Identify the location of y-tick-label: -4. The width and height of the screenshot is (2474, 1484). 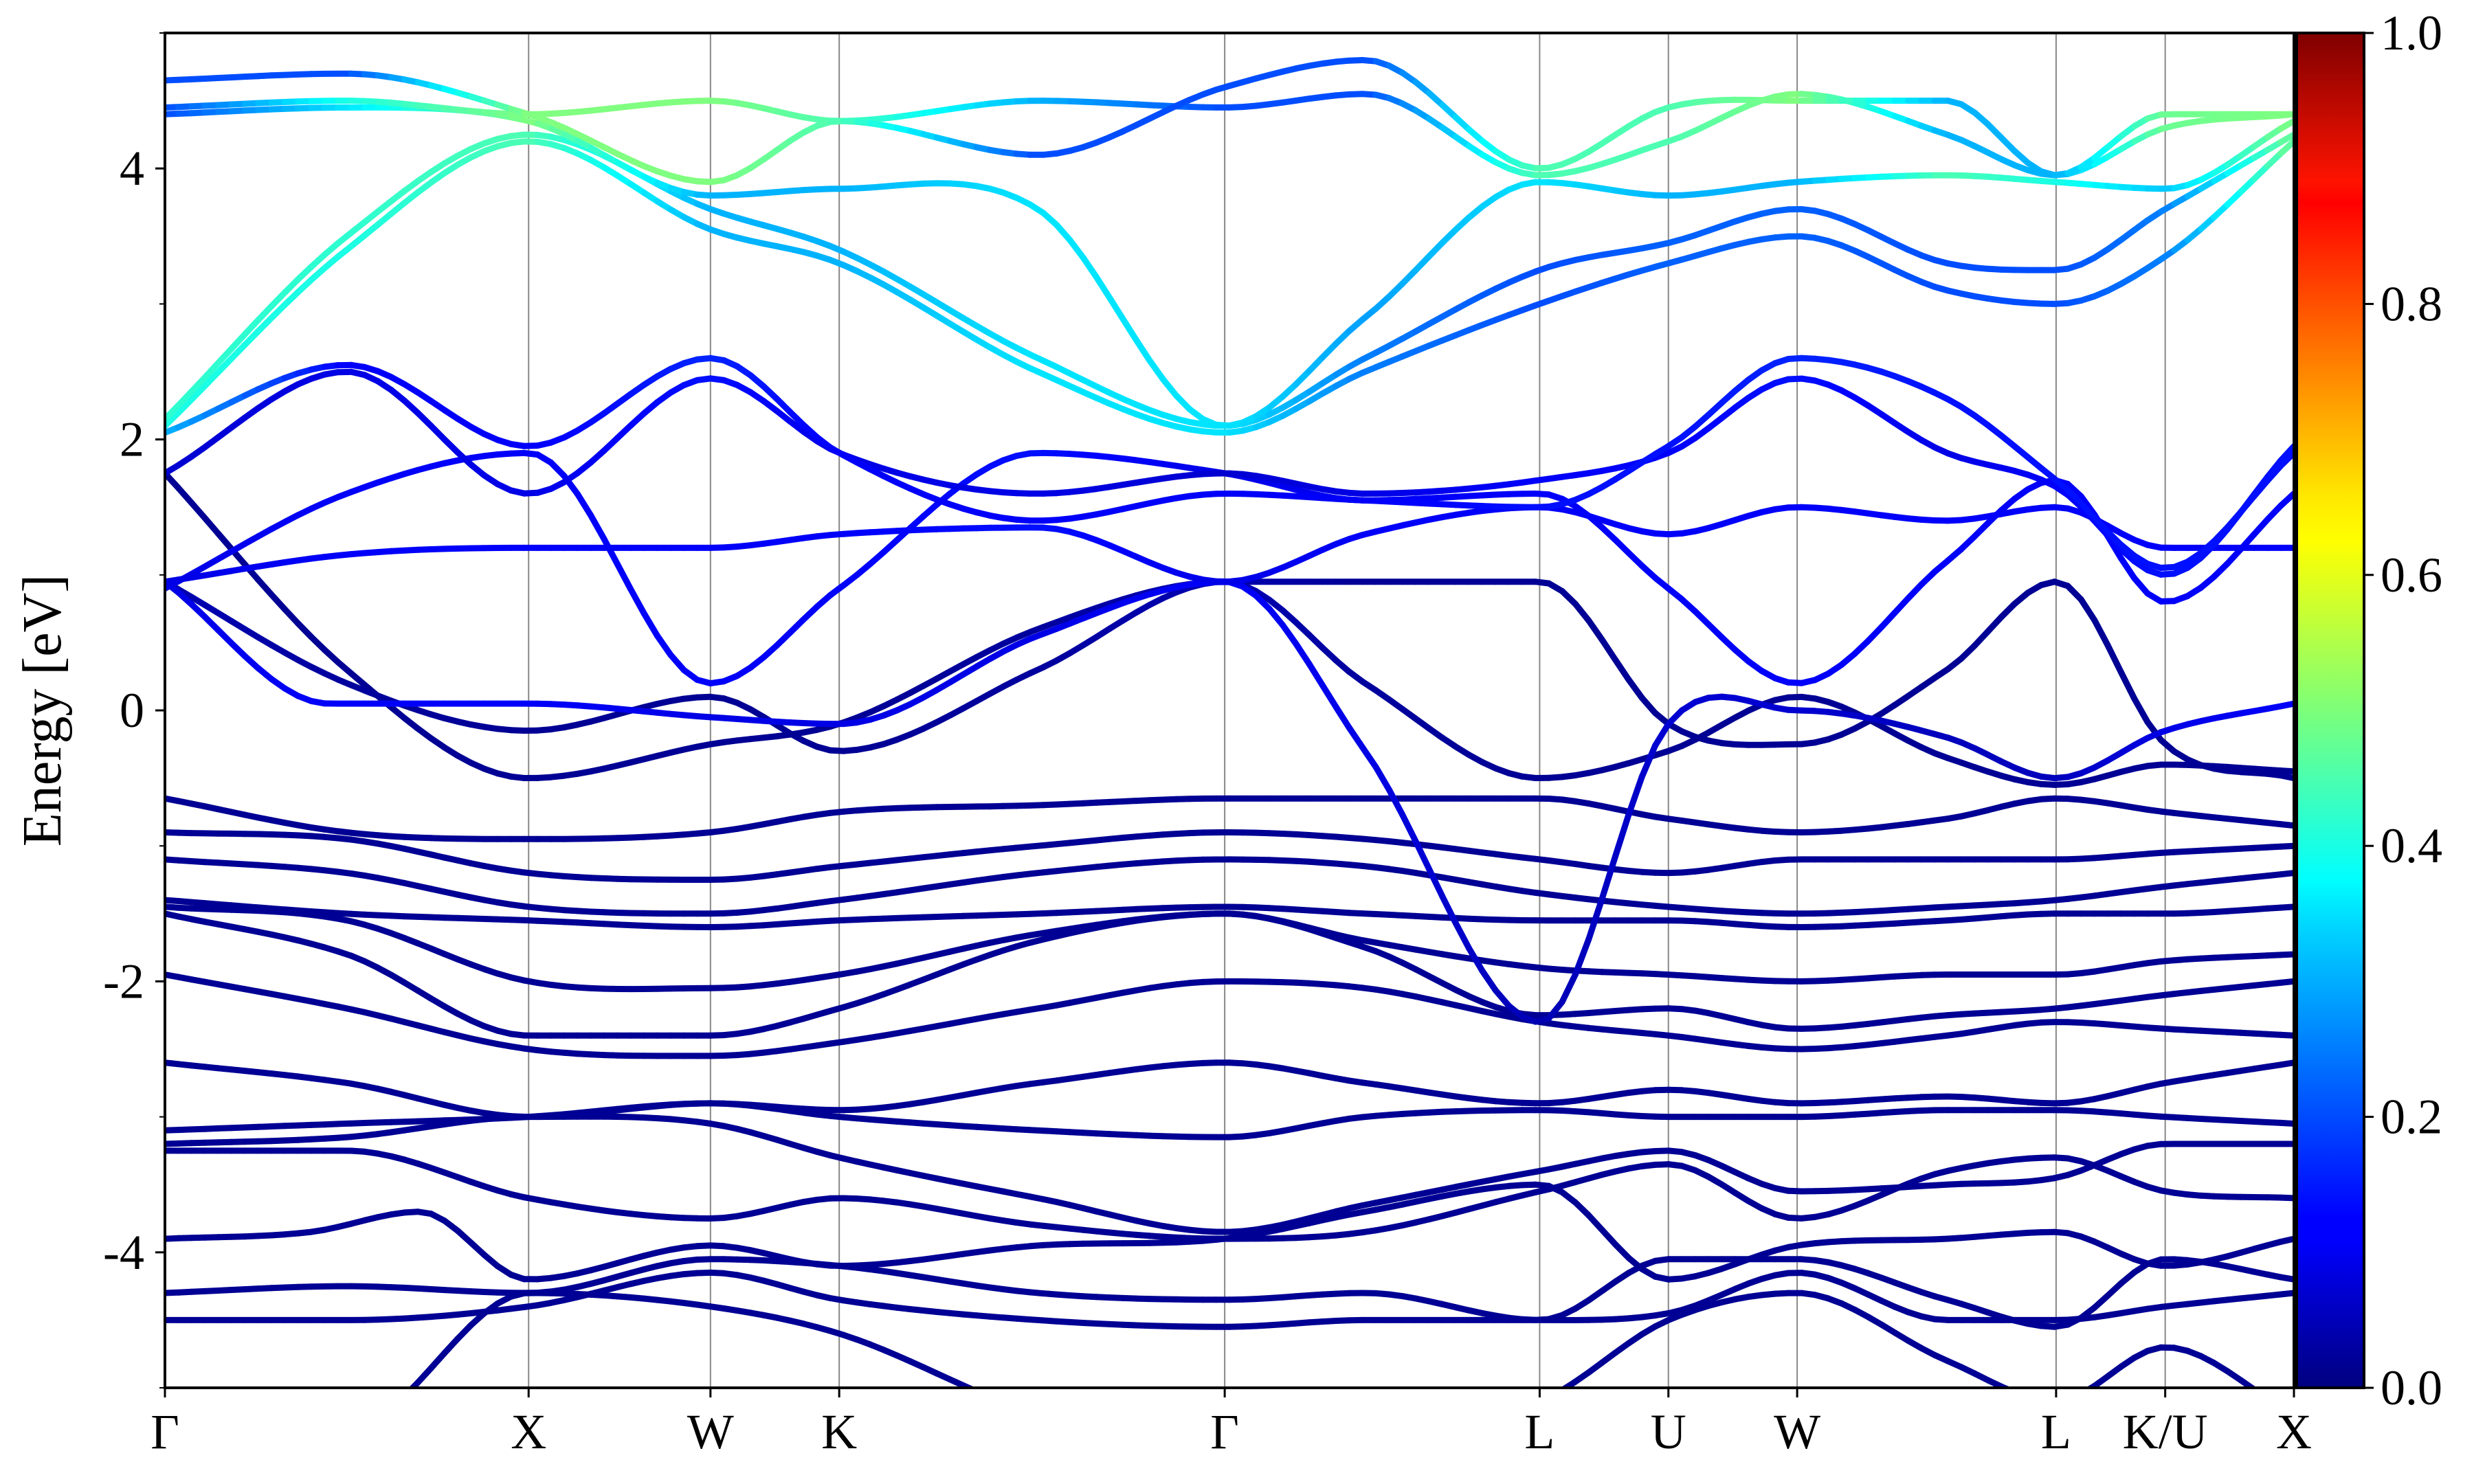
(123, 1252).